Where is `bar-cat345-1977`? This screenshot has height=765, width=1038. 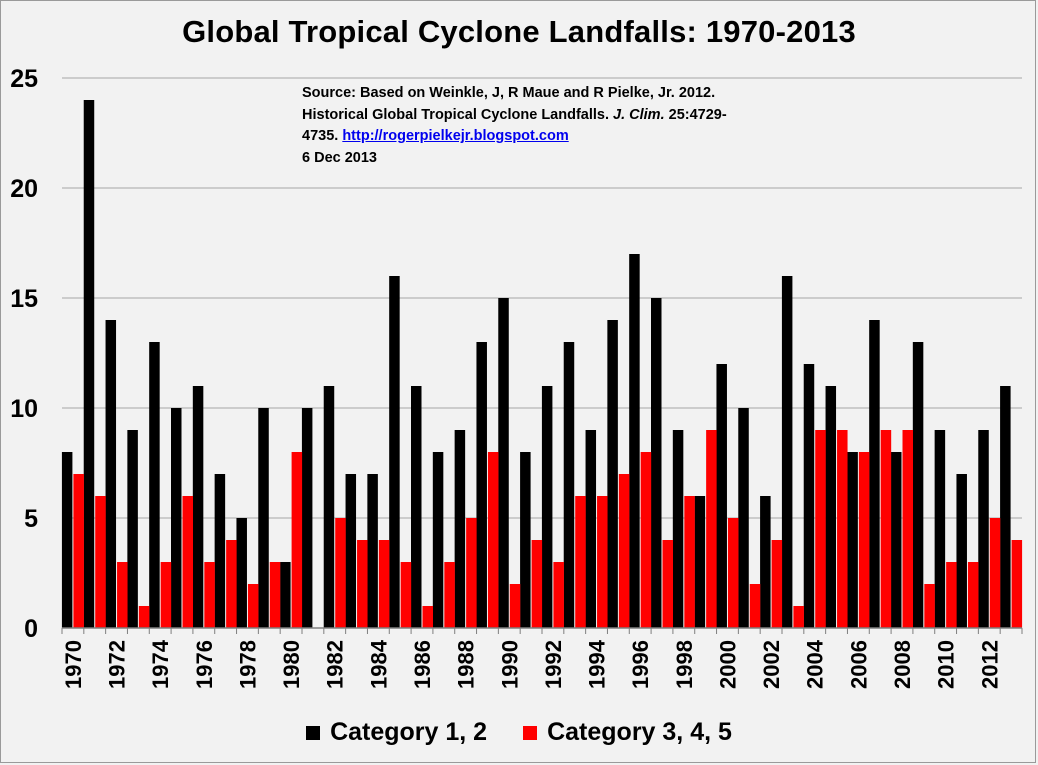
bar-cat345-1977 is located at coordinates (231, 584).